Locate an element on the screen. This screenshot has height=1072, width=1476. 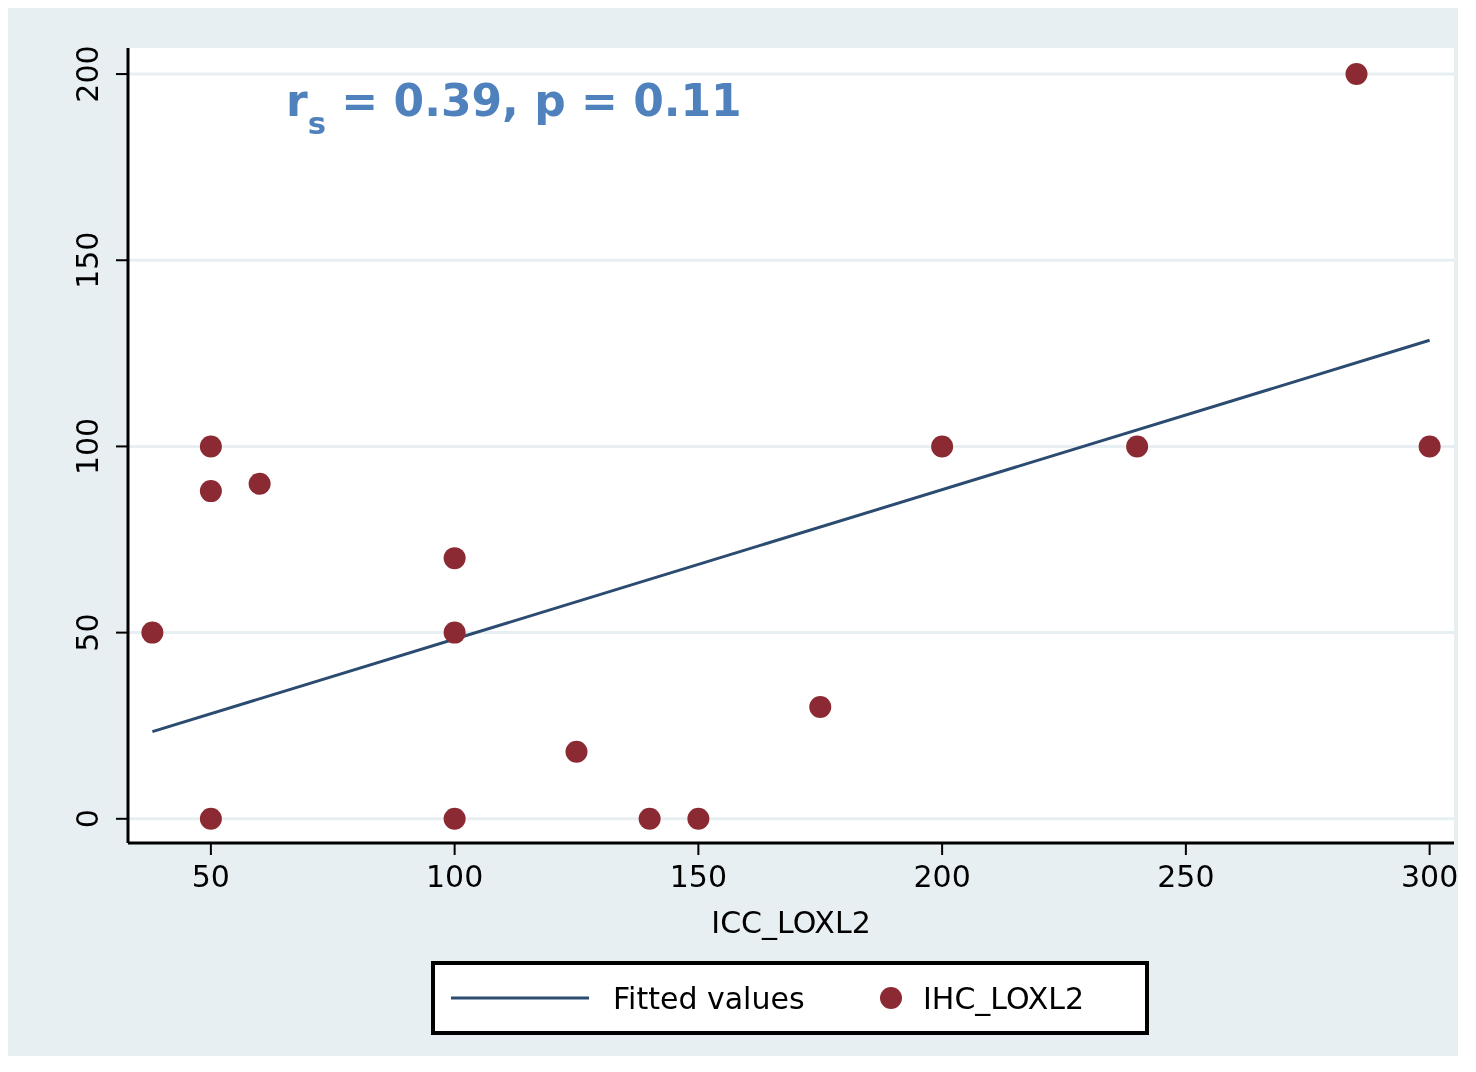
y-tick-label: 150 is located at coordinates (87, 260).